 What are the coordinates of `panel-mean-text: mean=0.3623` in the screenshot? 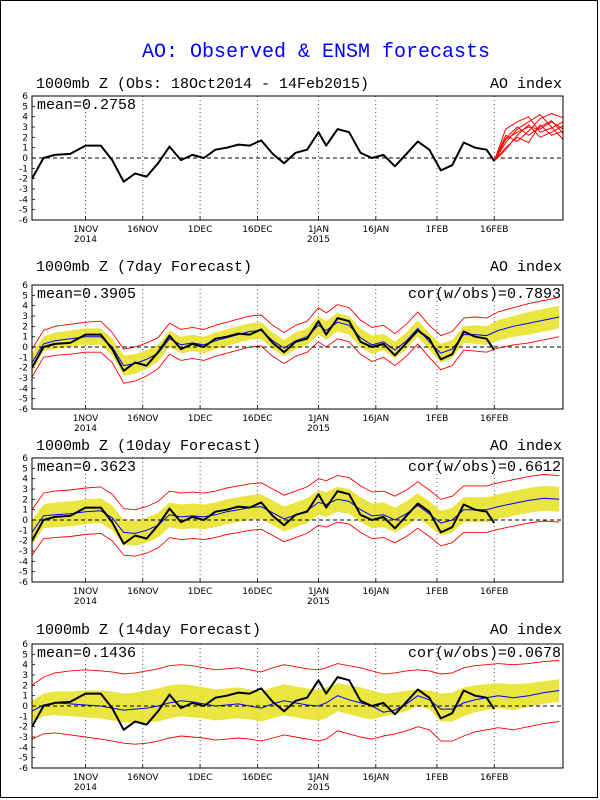 It's located at (86, 467).